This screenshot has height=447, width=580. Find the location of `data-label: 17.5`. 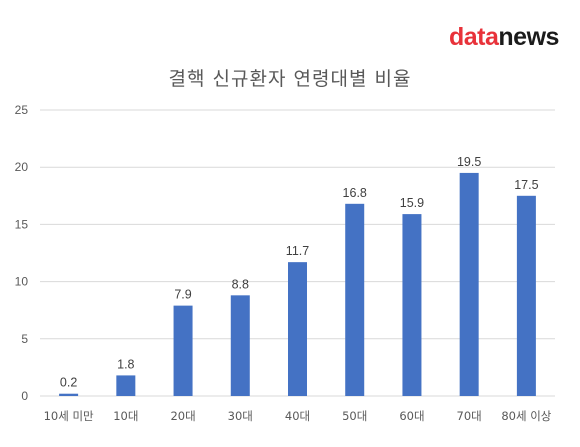

data-label: 17.5 is located at coordinates (526, 185).